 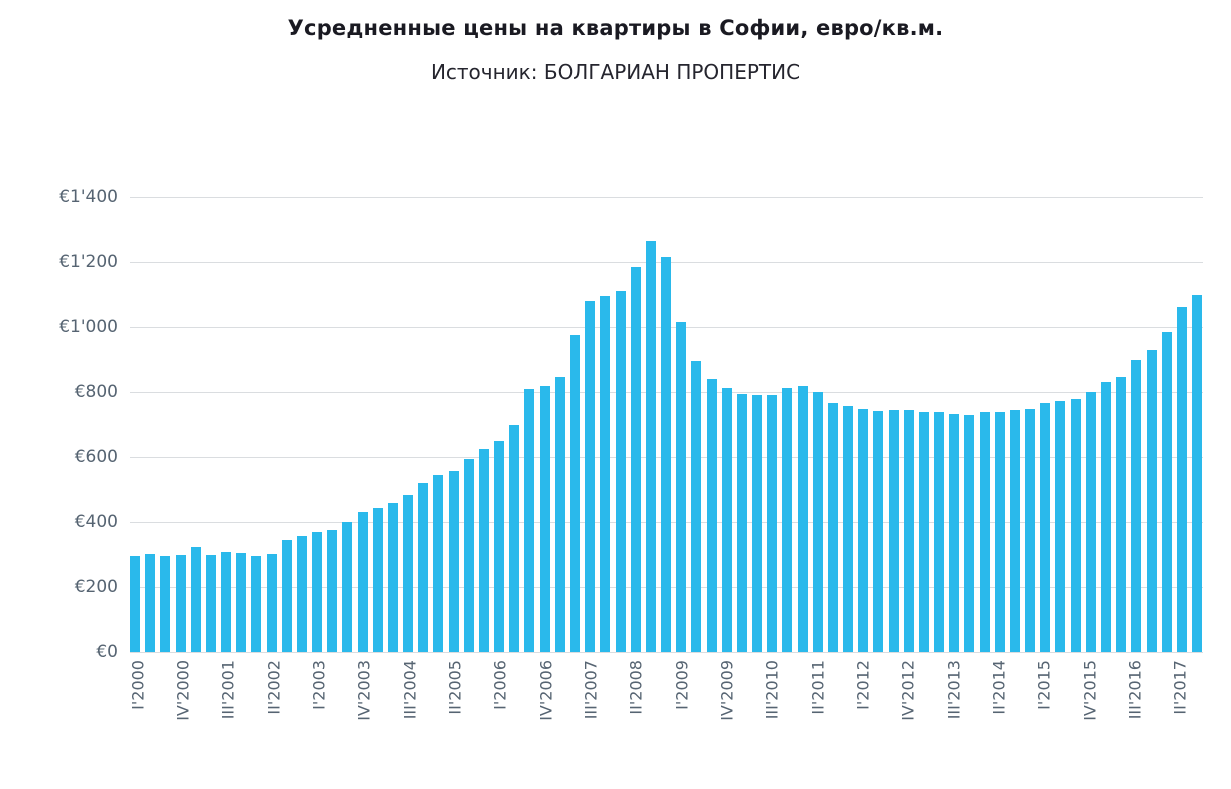 What do you see at coordinates (666, 652) in the screenshot?
I see `gridline` at bounding box center [666, 652].